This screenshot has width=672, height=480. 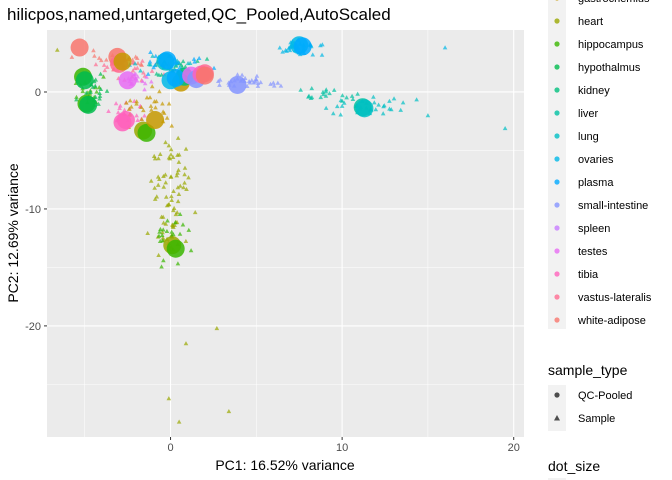 I want to click on sample-type-legend: sample_type QC-Pooled Sample, so click(x=590, y=396).